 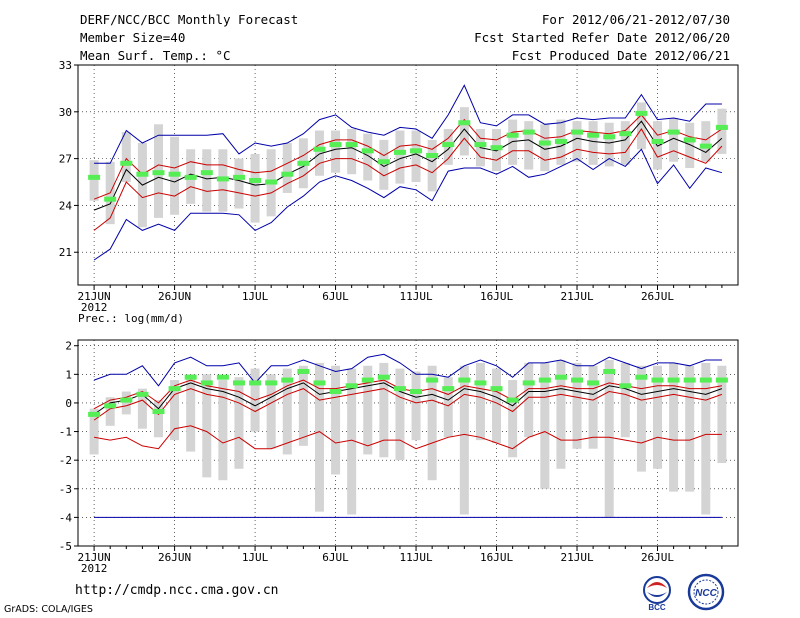 What do you see at coordinates (189, 19) in the screenshot?
I see `chart-title: DERF/NCC/BCC Monthly Forecast` at bounding box center [189, 19].